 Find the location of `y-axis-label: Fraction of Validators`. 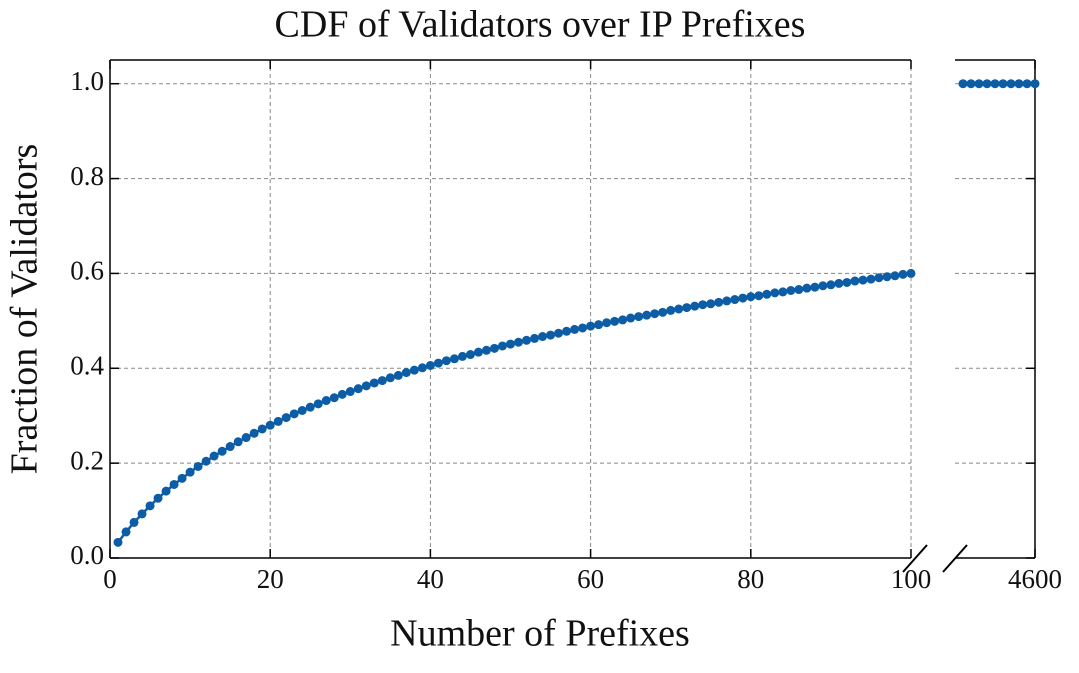

y-axis-label: Fraction of Validators is located at coordinates (25, 309).